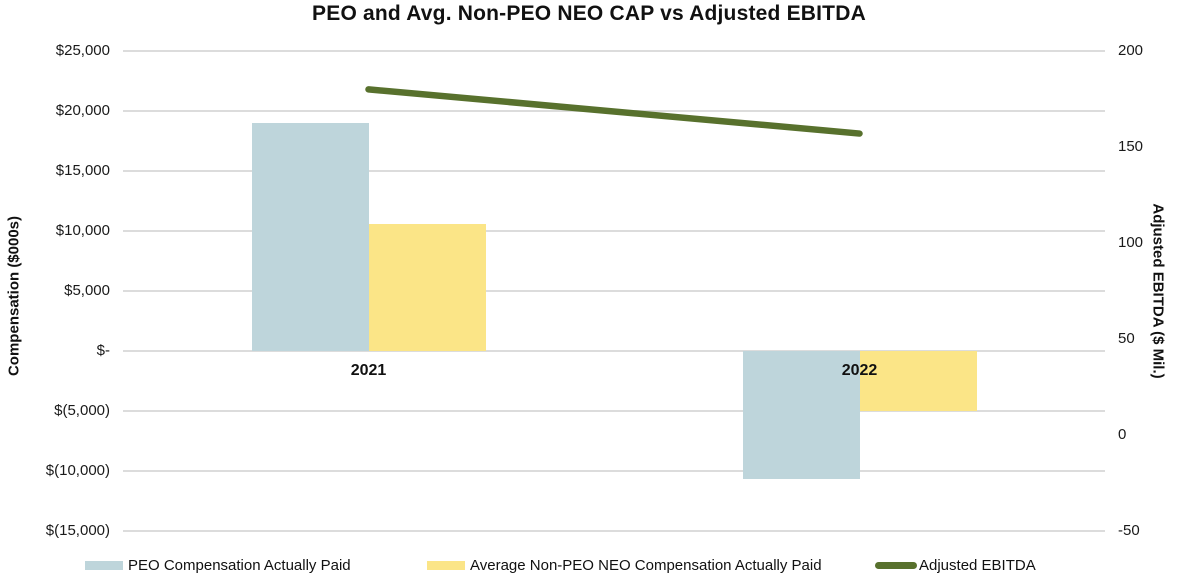 The height and width of the screenshot is (578, 1178). Describe the element at coordinates (896, 565) in the screenshot. I see `legend-swatch-adjusted-ebitda-icon` at that location.